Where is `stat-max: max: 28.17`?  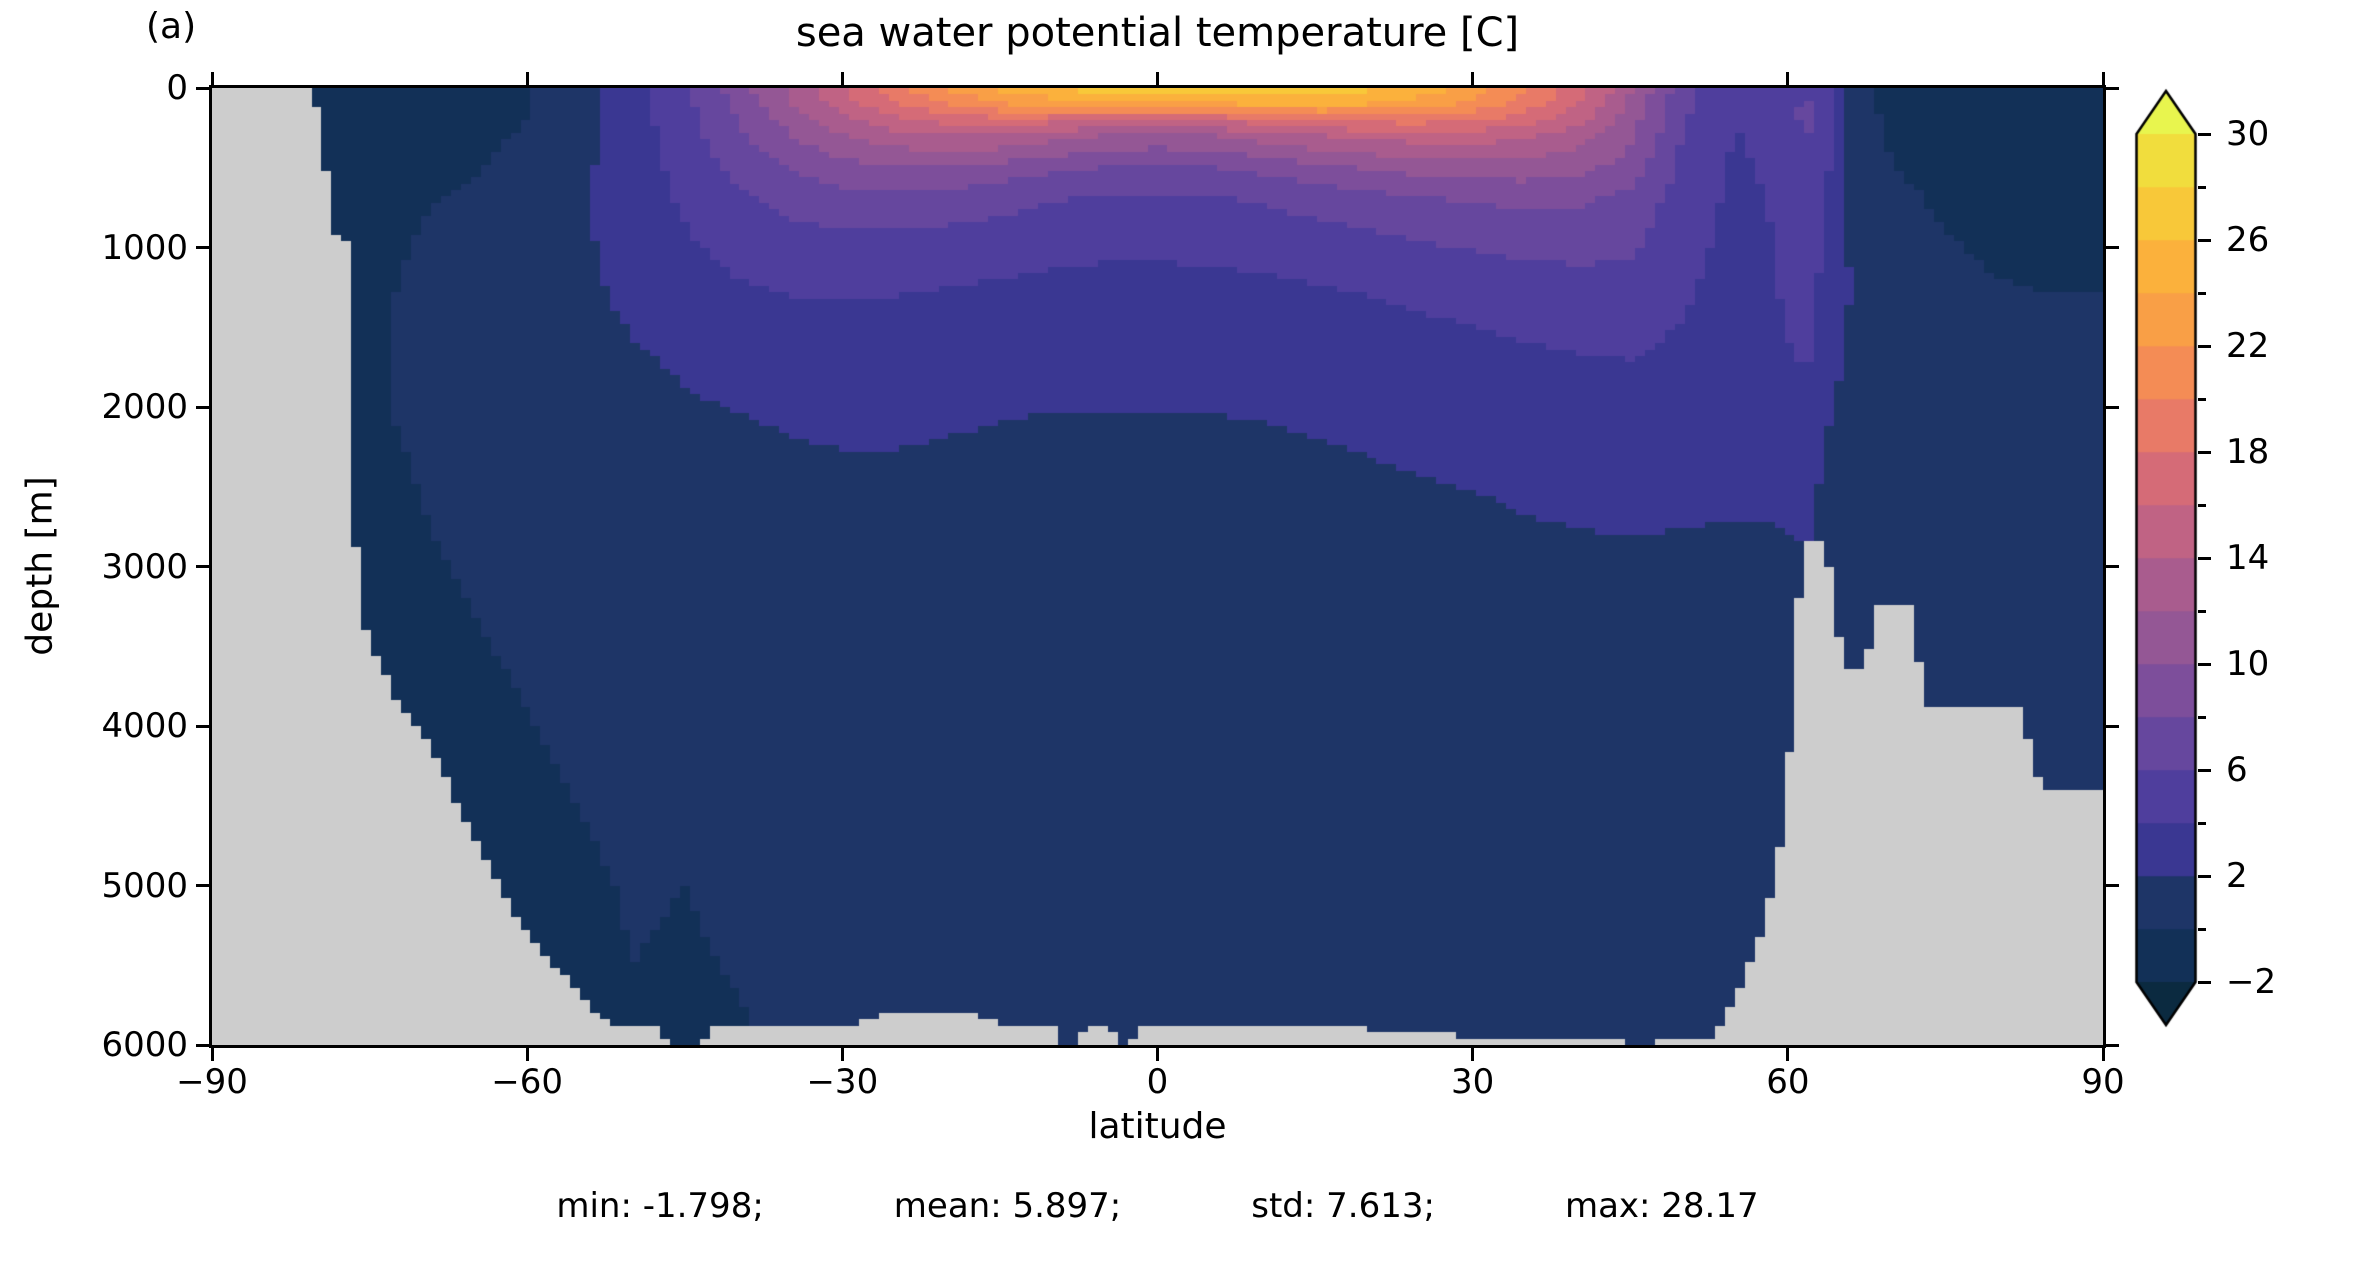
stat-max: max: 28.17 is located at coordinates (1661, 1206).